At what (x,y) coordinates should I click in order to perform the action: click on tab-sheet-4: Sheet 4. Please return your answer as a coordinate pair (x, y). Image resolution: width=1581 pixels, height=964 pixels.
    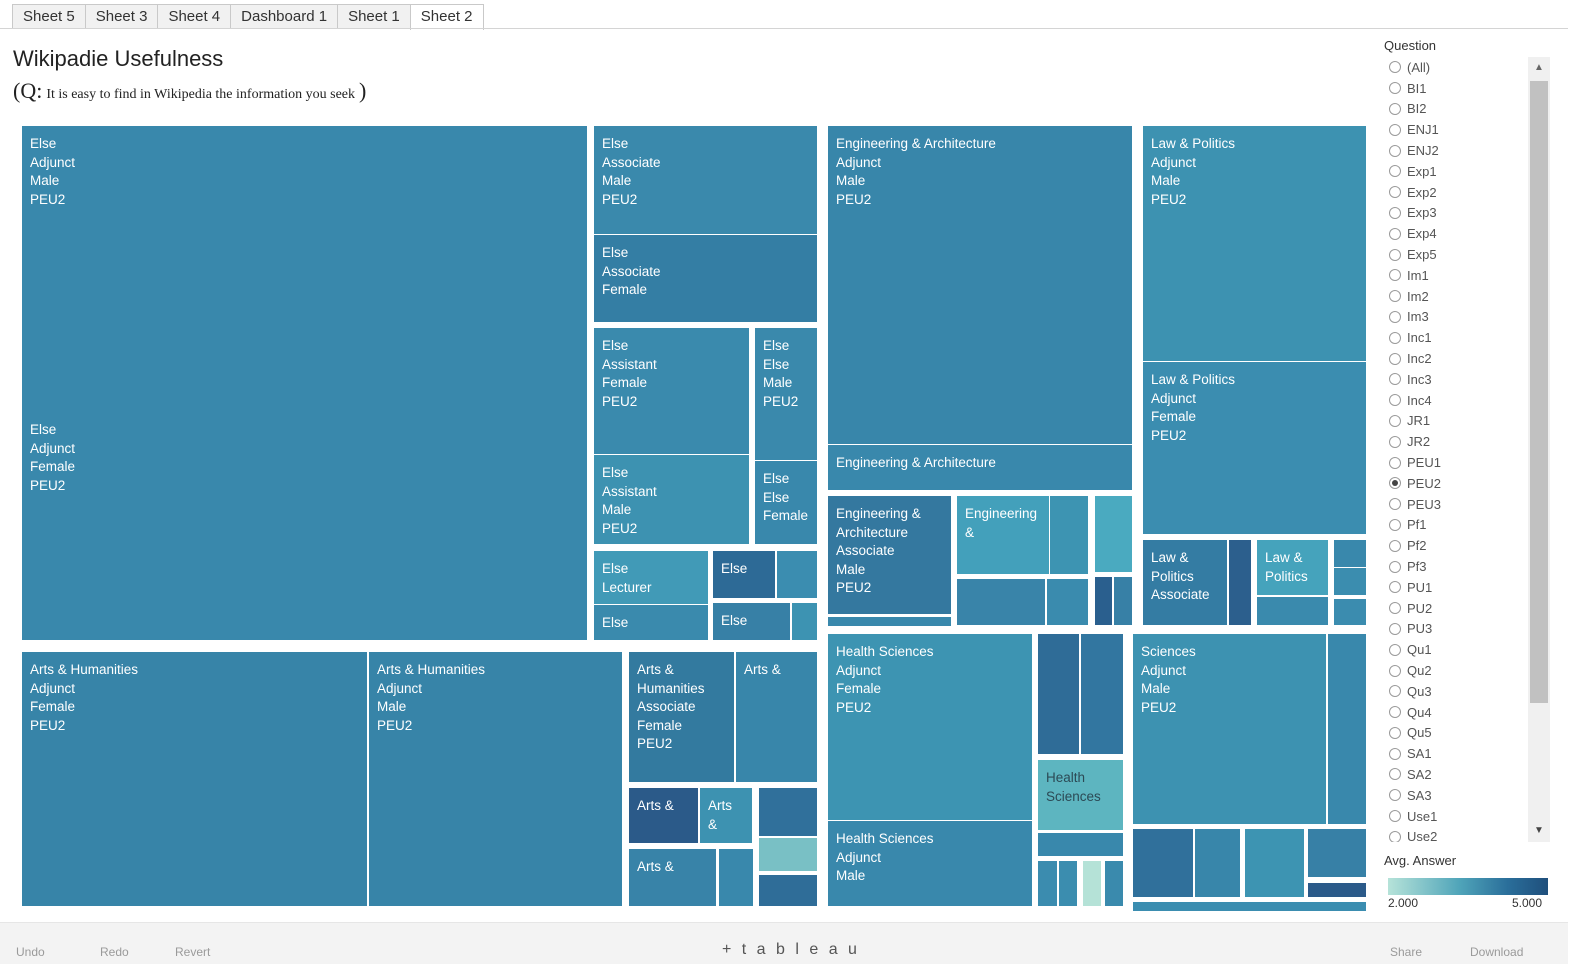
    Looking at the image, I should click on (194, 16).